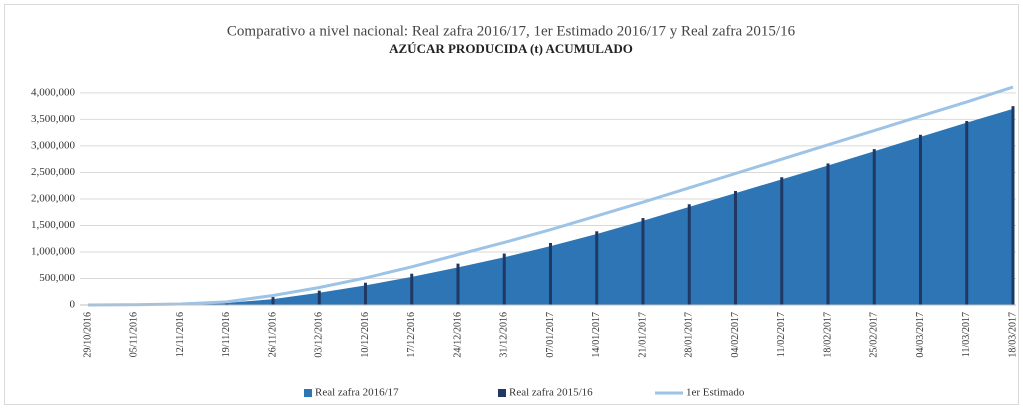 Image resolution: width=1023 pixels, height=410 pixels. Describe the element at coordinates (920, 335) in the screenshot. I see `x-tick-label: 04/03/2017` at that location.